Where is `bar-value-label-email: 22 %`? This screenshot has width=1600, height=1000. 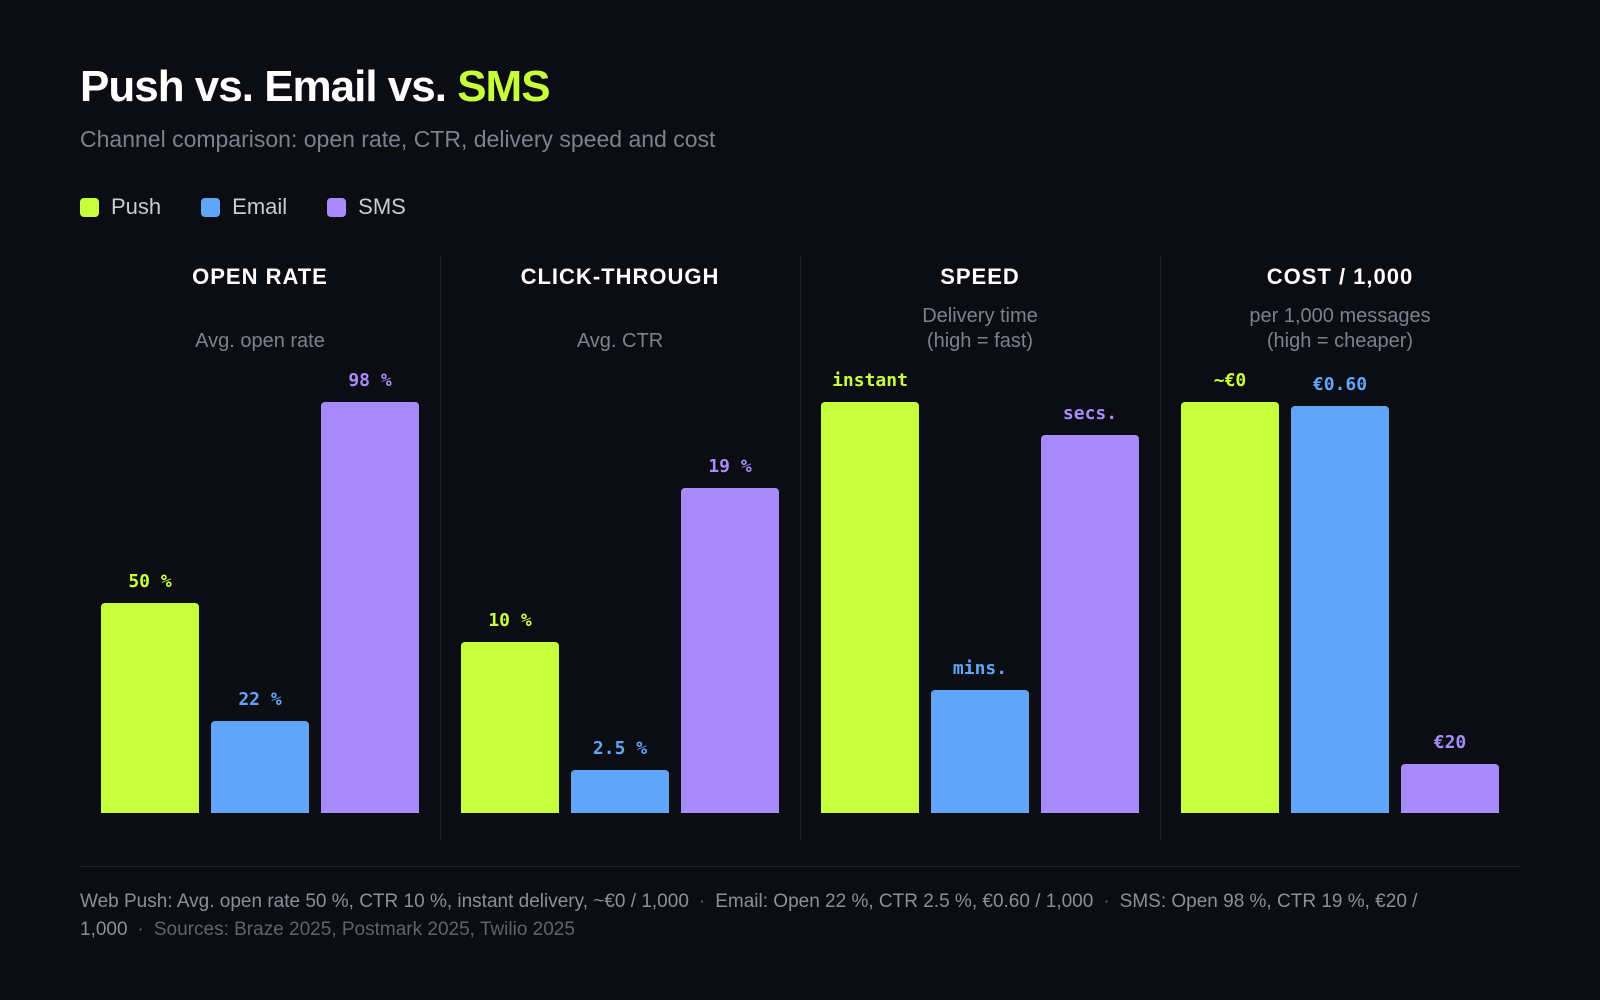
bar-value-label-email: 22 % is located at coordinates (260, 699).